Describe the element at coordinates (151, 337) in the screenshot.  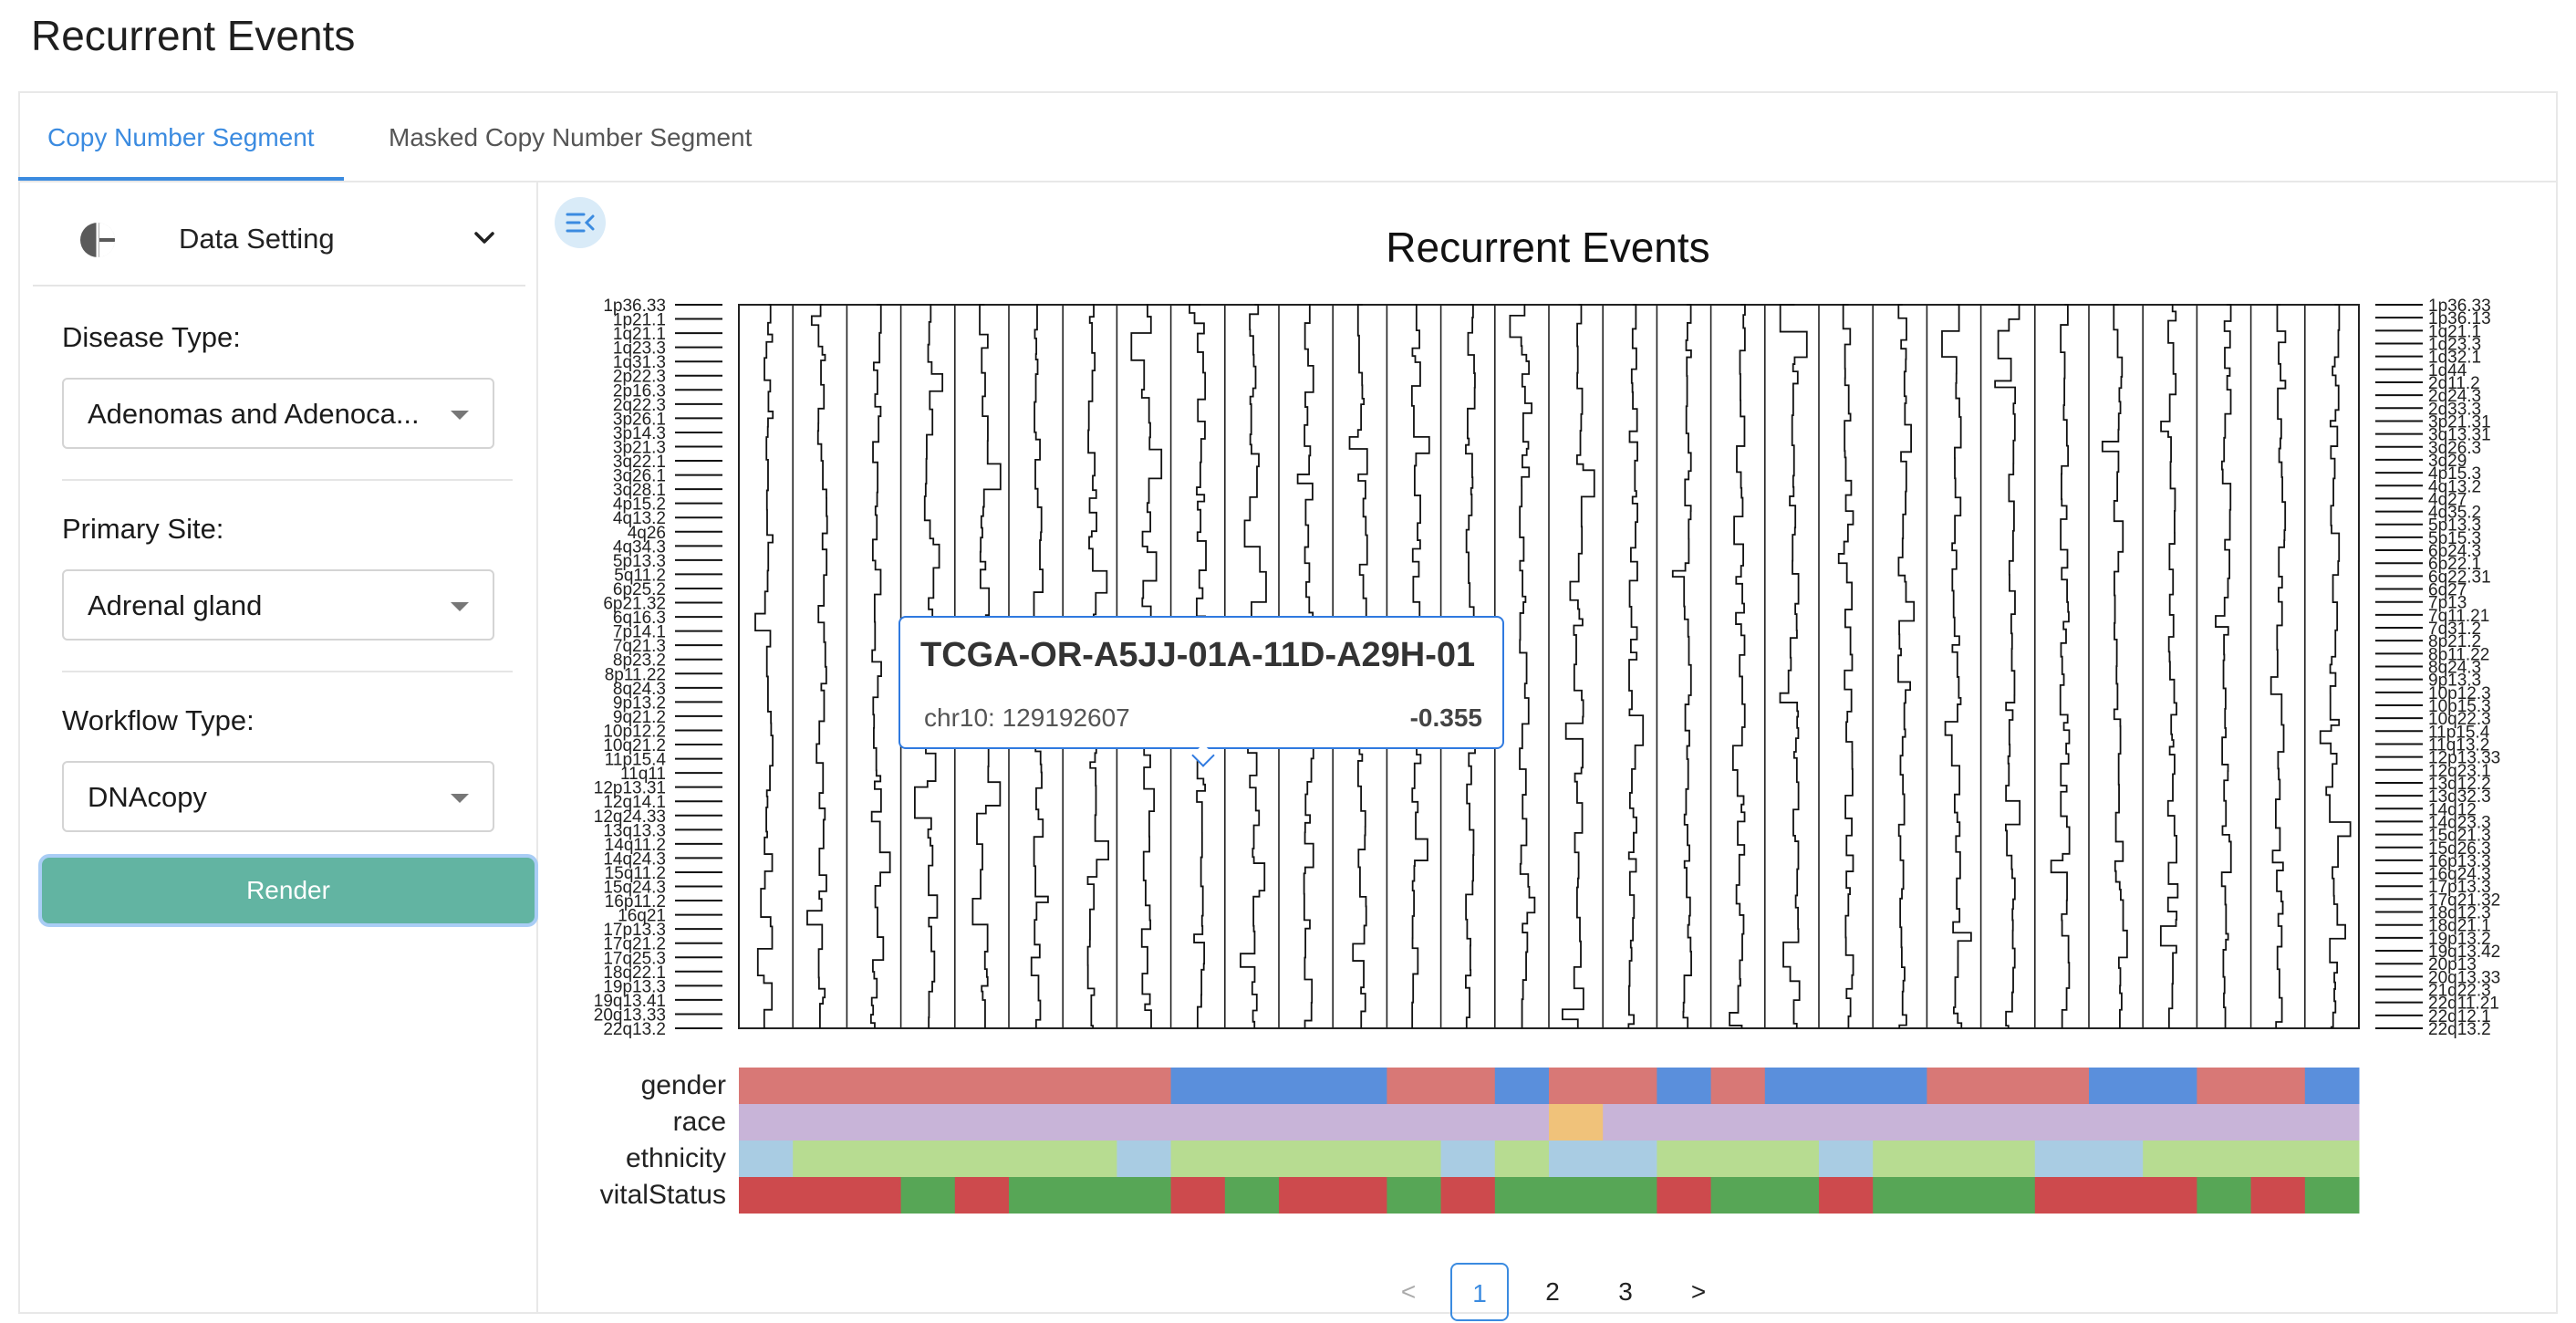
I see `disease-type-label: Disease Type:` at that location.